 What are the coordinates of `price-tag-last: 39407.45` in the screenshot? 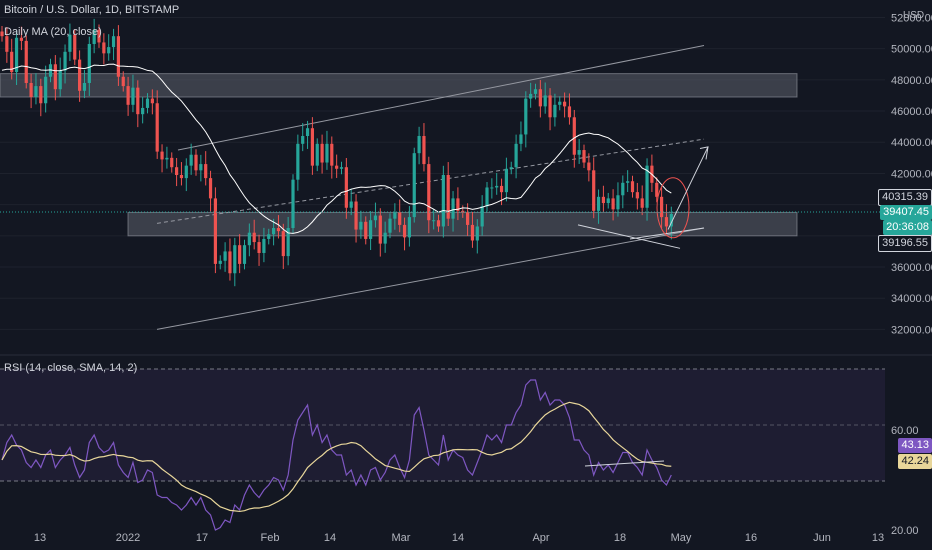 It's located at (906, 212).